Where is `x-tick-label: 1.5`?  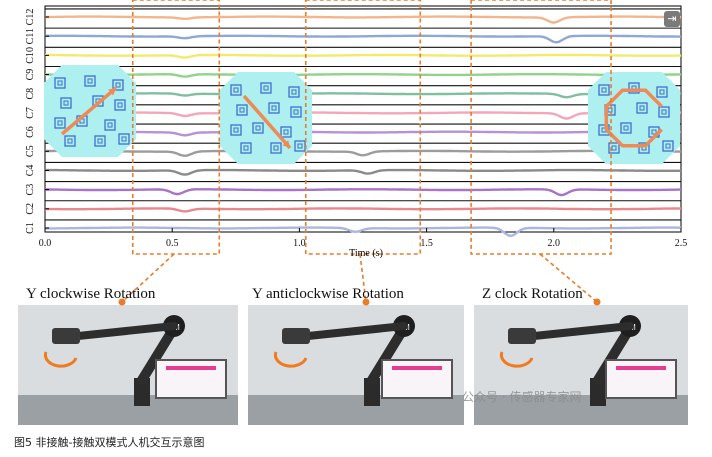 x-tick-label: 1.5 is located at coordinates (426, 243).